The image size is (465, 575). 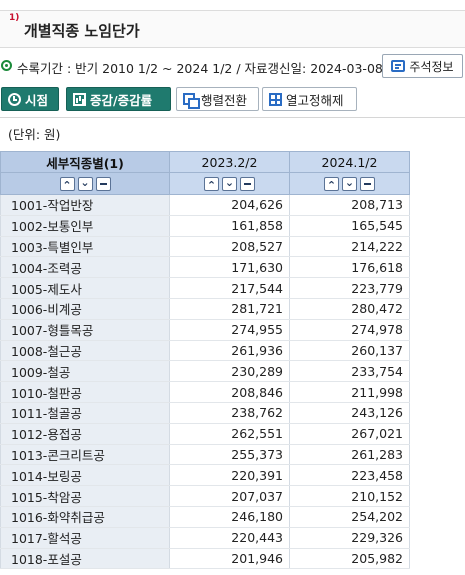 I want to click on wage-cell: 165,545, so click(x=349, y=226).